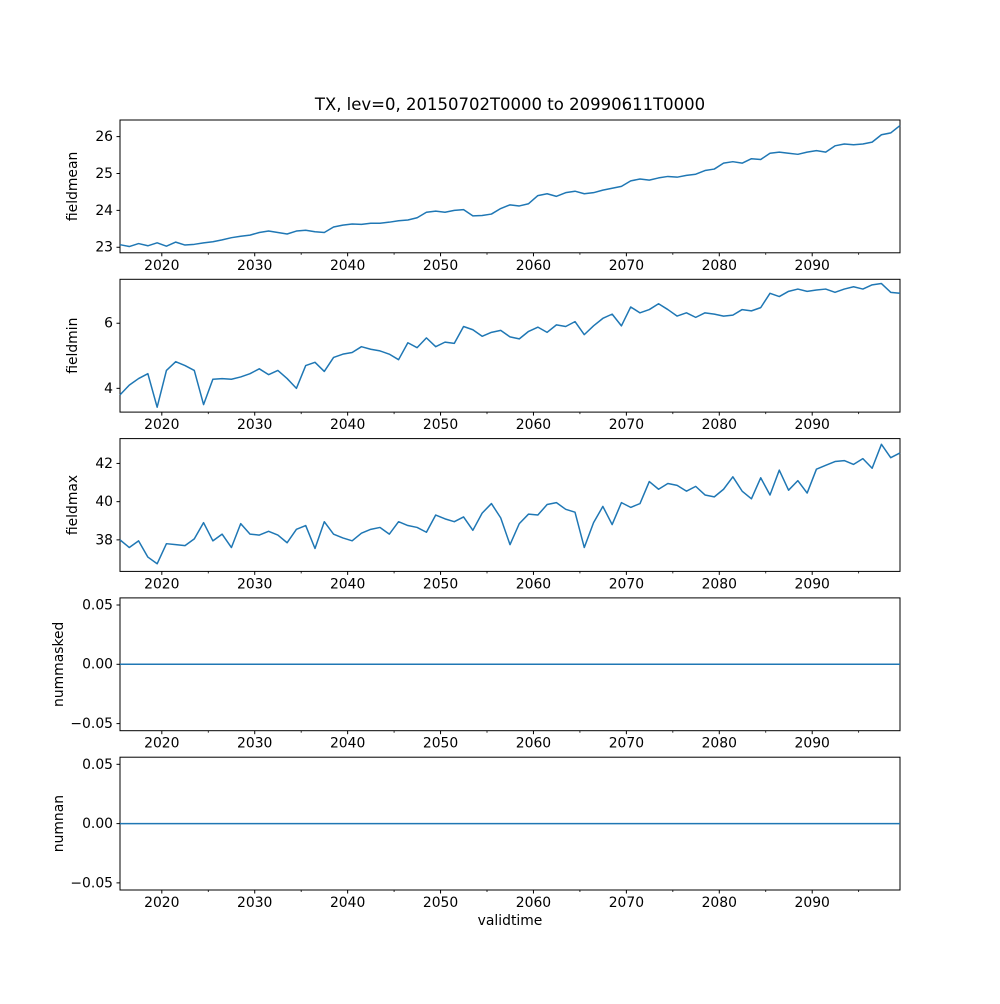  Describe the element at coordinates (104, 464) in the screenshot. I see `y-tick-label: 42` at that location.